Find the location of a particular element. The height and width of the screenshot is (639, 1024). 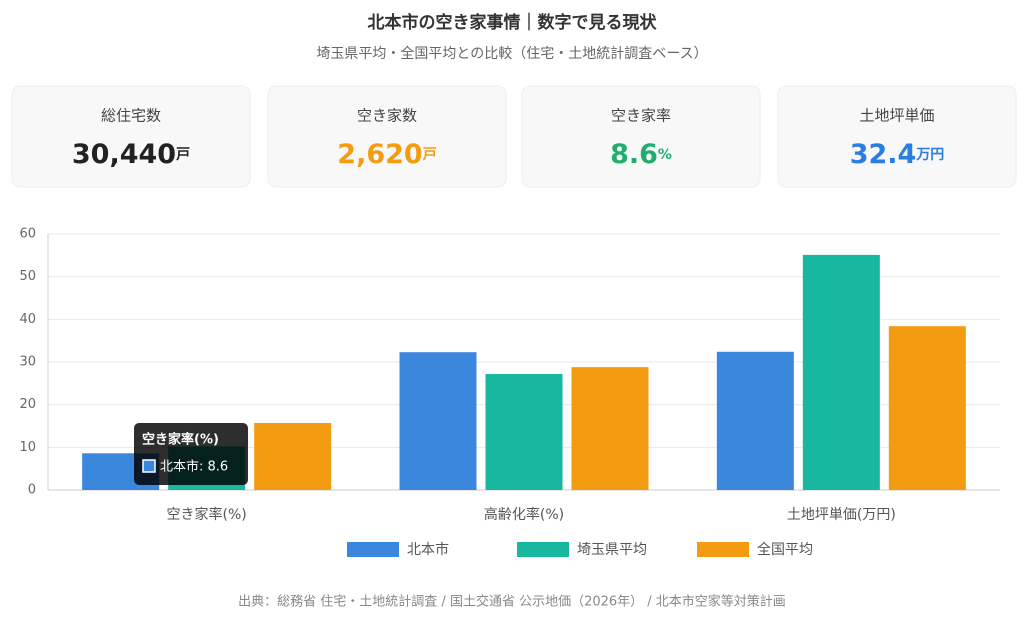

y-tick-label: 30 is located at coordinates (27, 362).